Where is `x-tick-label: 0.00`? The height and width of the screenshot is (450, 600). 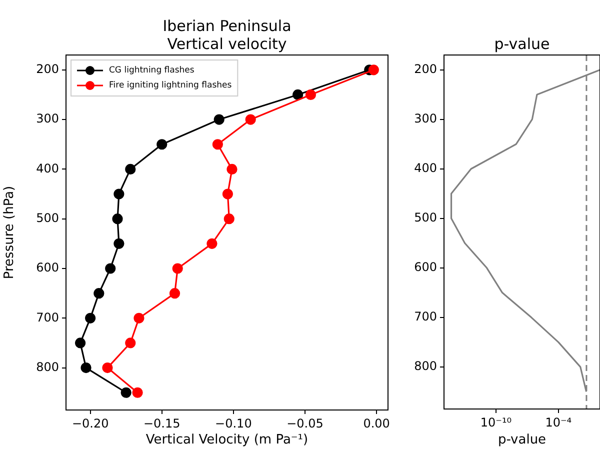
x-tick-label: 0.00 is located at coordinates (376, 423).